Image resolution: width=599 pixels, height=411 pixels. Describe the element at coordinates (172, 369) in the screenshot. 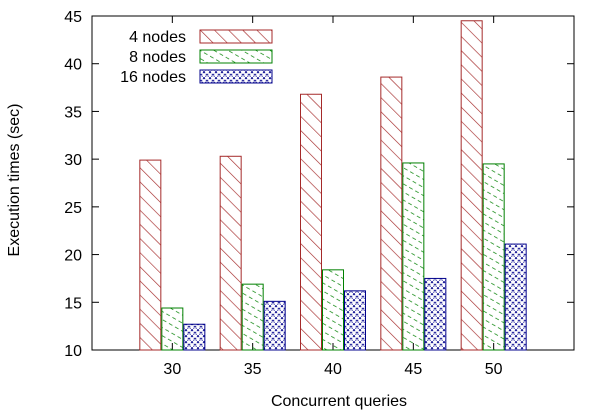

I see `x-tick-label: 30` at that location.